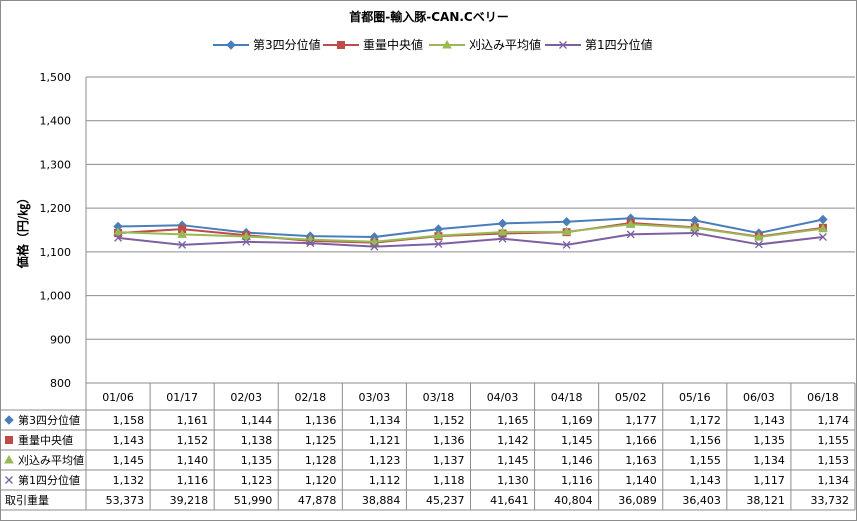 Image resolution: width=857 pixels, height=521 pixels. Describe the element at coordinates (373, 44) in the screenshot. I see `legend-item-2: 重量中央値` at that location.